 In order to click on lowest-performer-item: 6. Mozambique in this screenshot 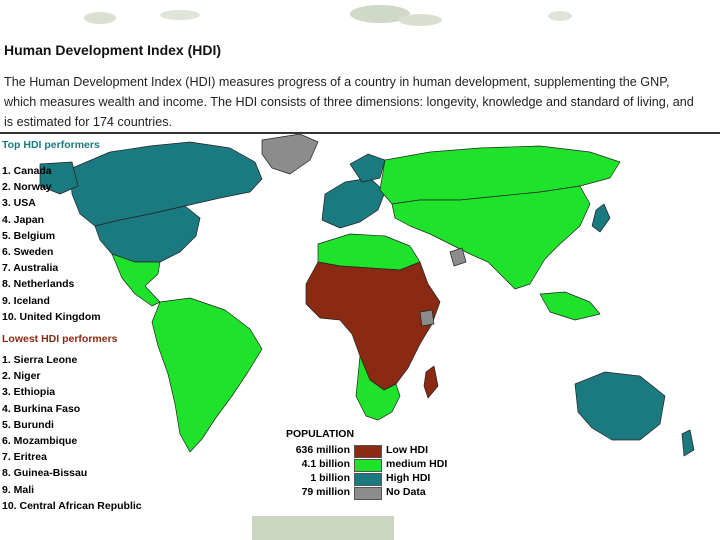, I will do `click(40, 440)`.